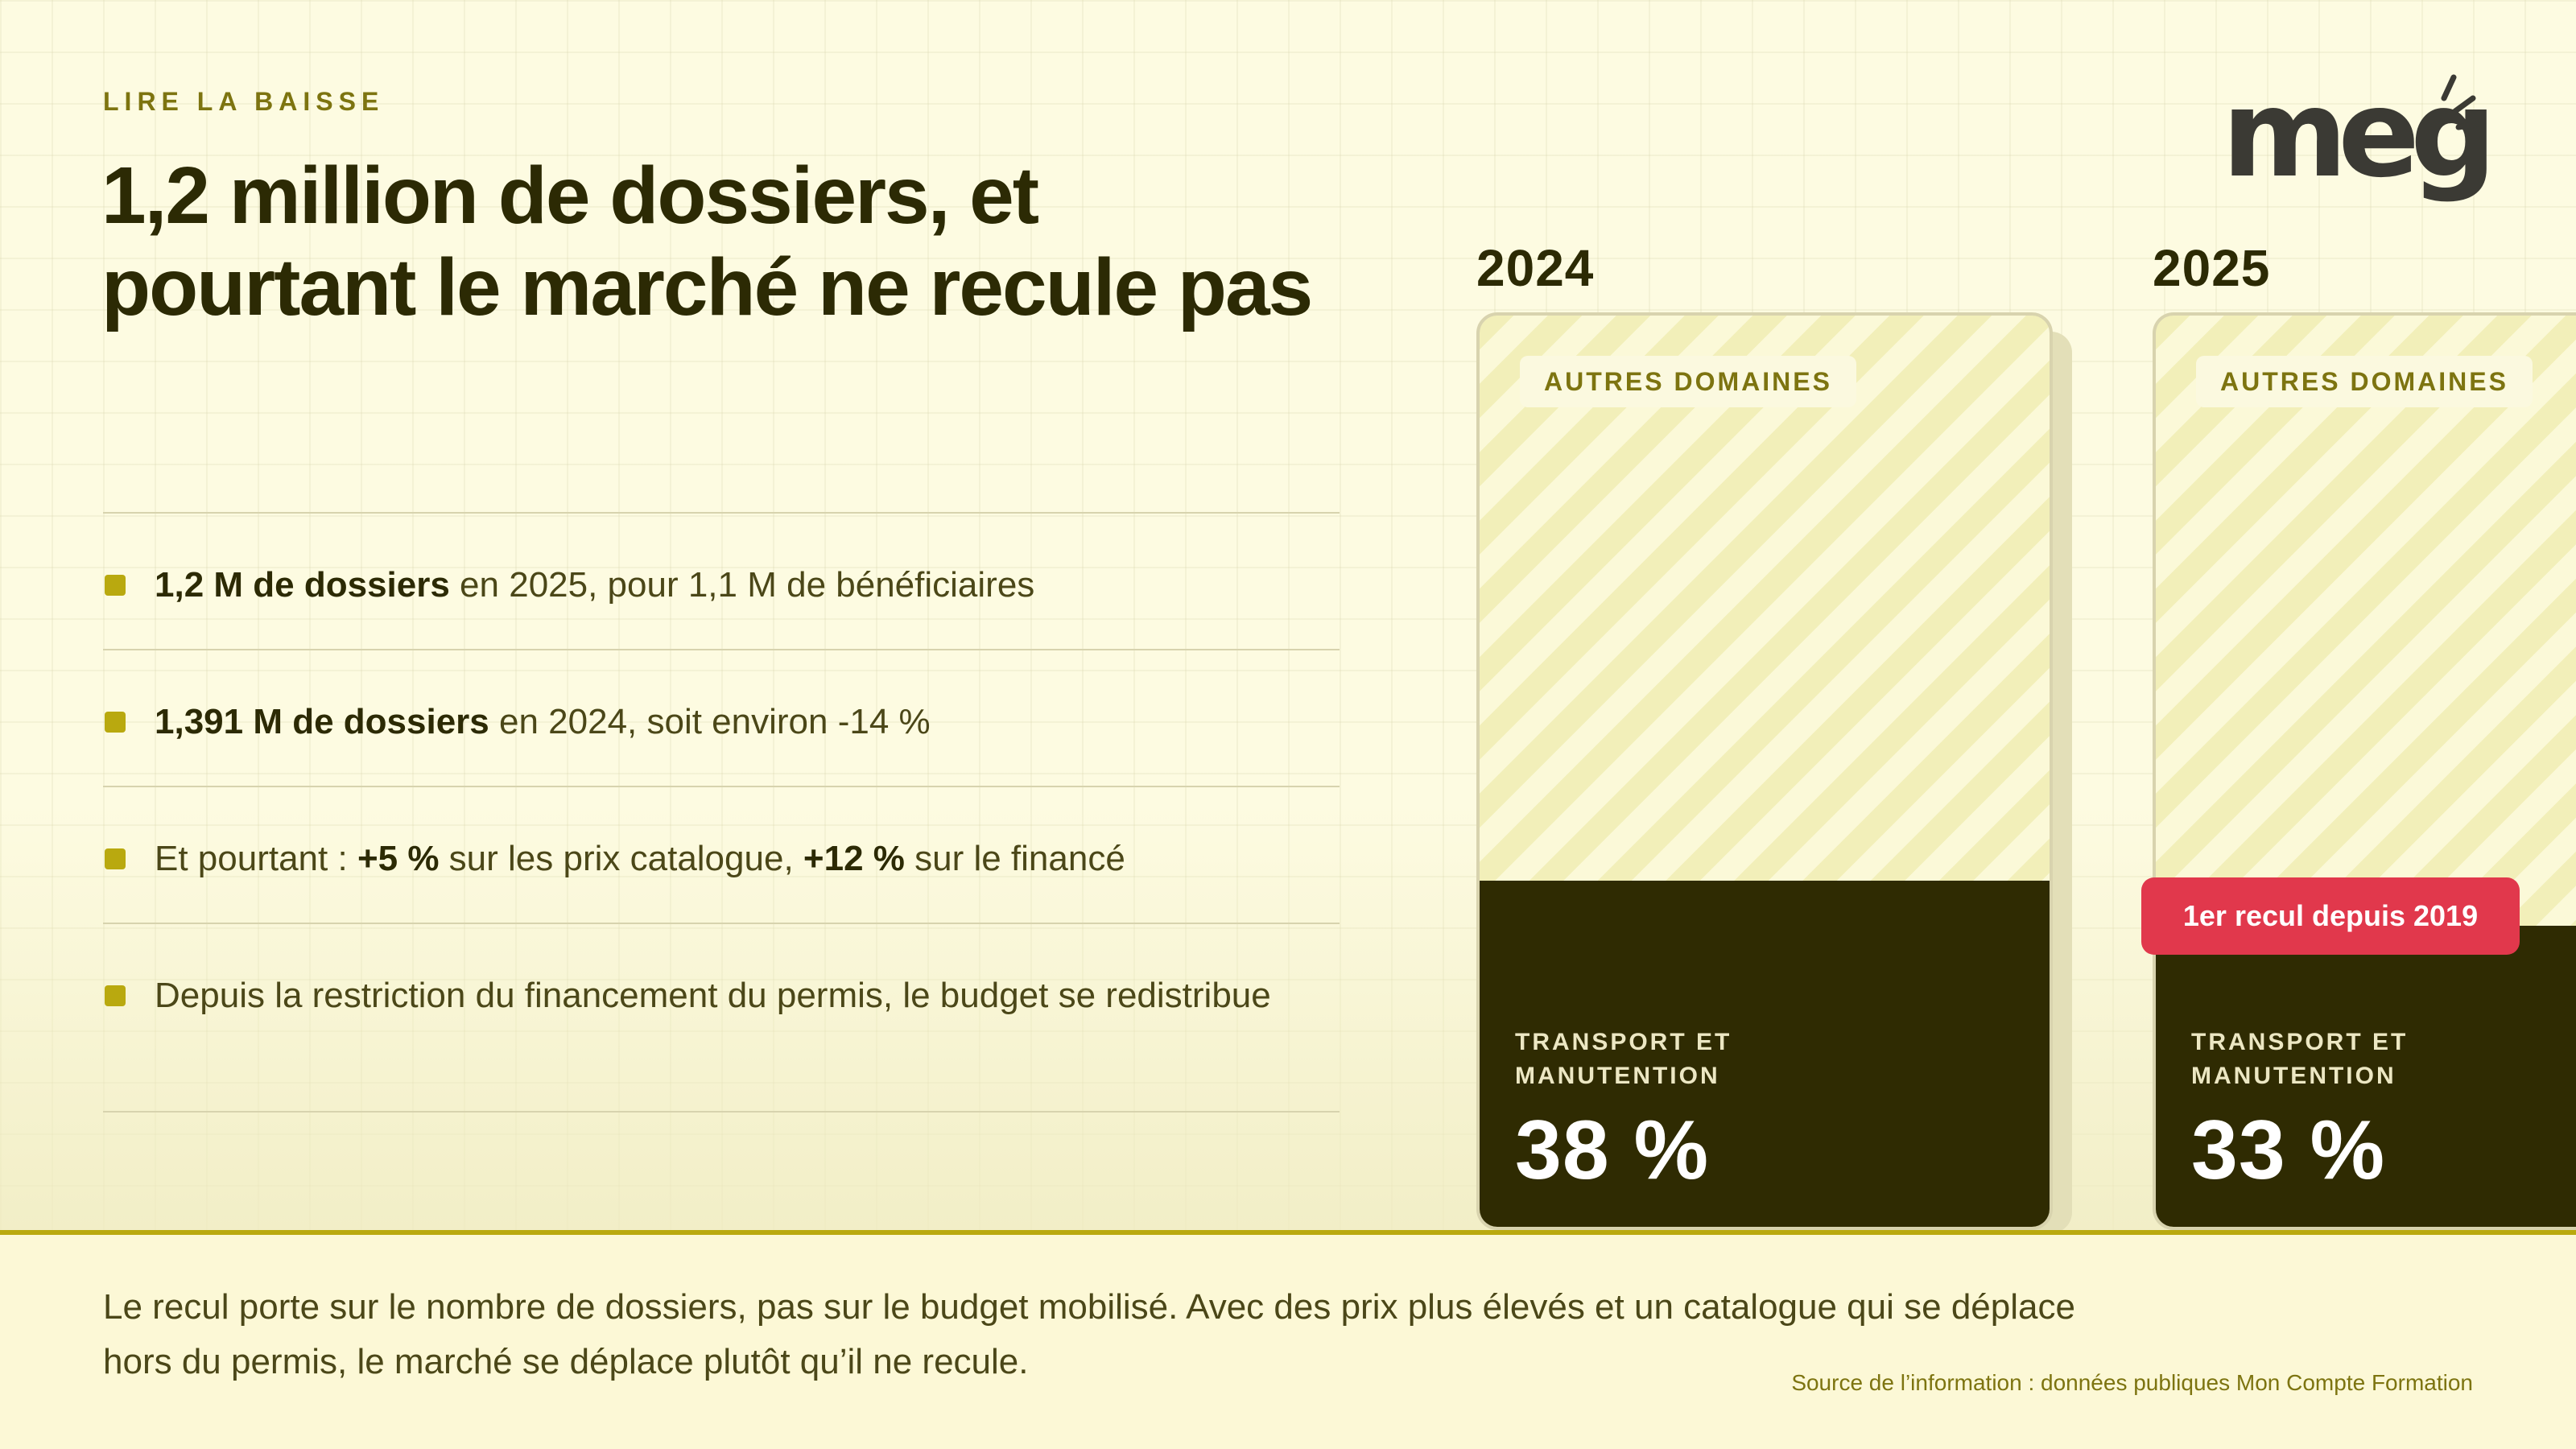 The image size is (2576, 1449). What do you see at coordinates (302, 585) in the screenshot?
I see `bullet-text-strong: 1,2 M de dossiers` at bounding box center [302, 585].